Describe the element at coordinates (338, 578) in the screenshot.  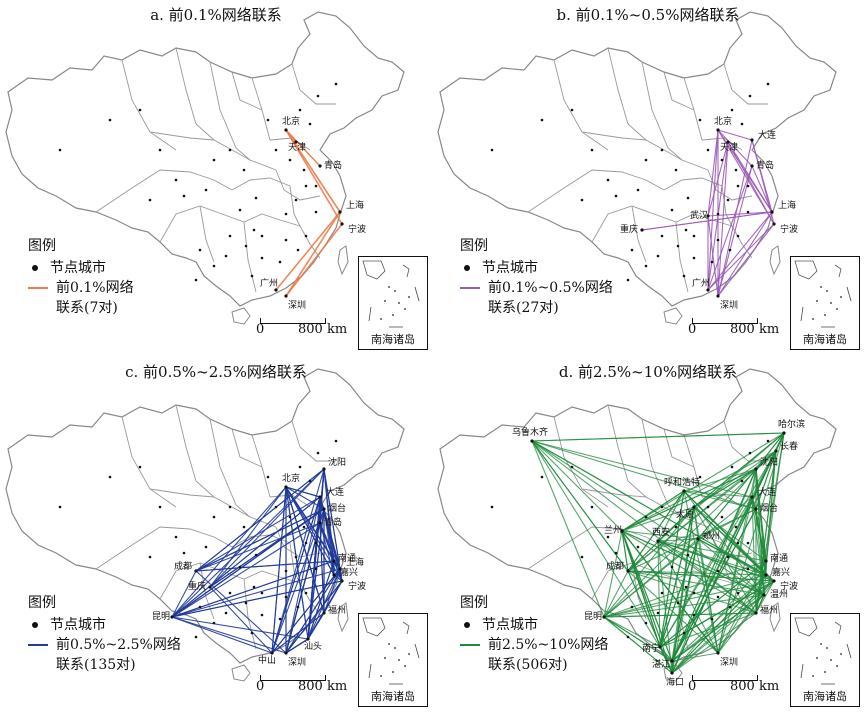
I see `link-嘉兴-宁波` at that location.